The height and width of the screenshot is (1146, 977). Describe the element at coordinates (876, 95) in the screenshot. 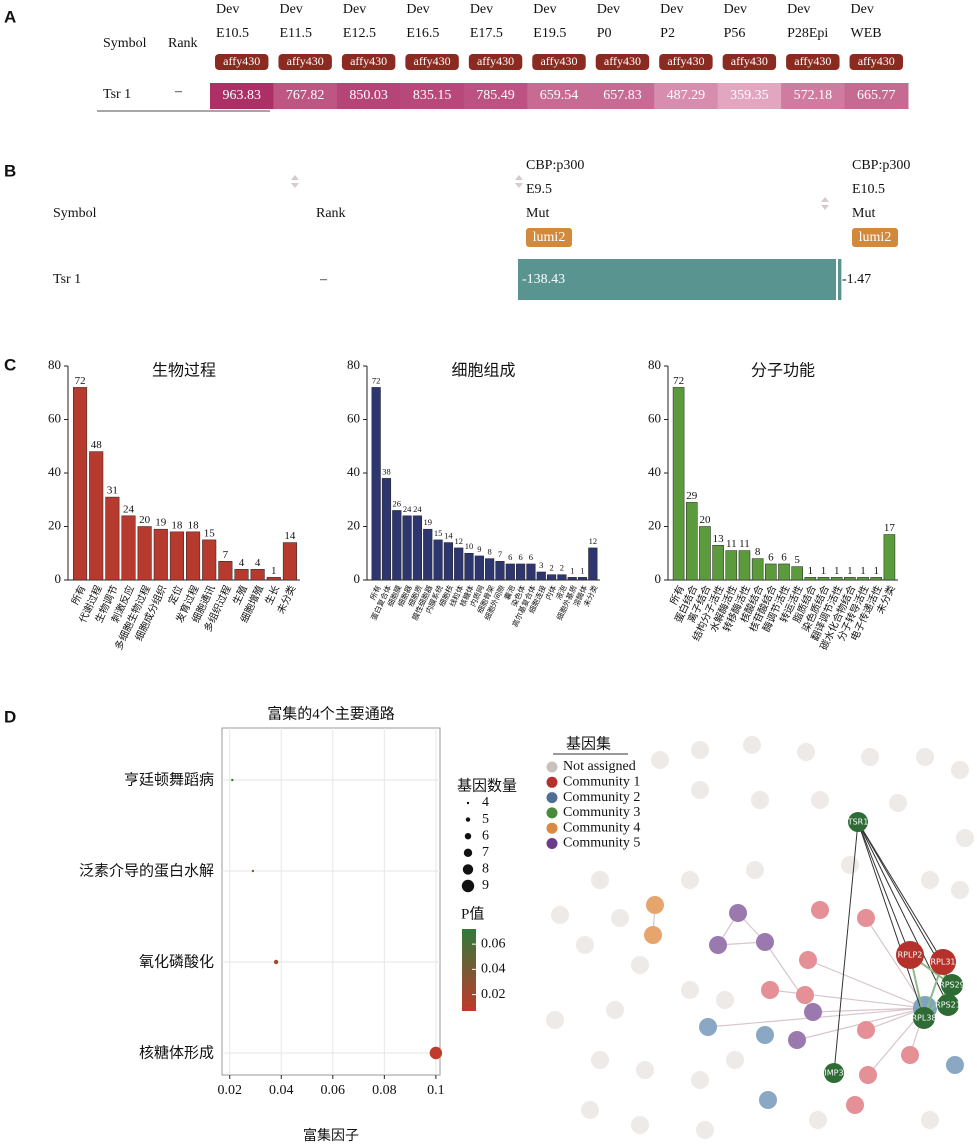

I see `cell-value: 665.77` at that location.